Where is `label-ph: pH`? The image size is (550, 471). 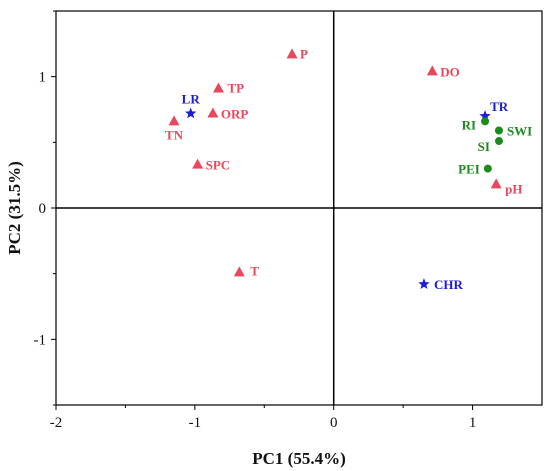
label-ph: pH is located at coordinates (513, 188).